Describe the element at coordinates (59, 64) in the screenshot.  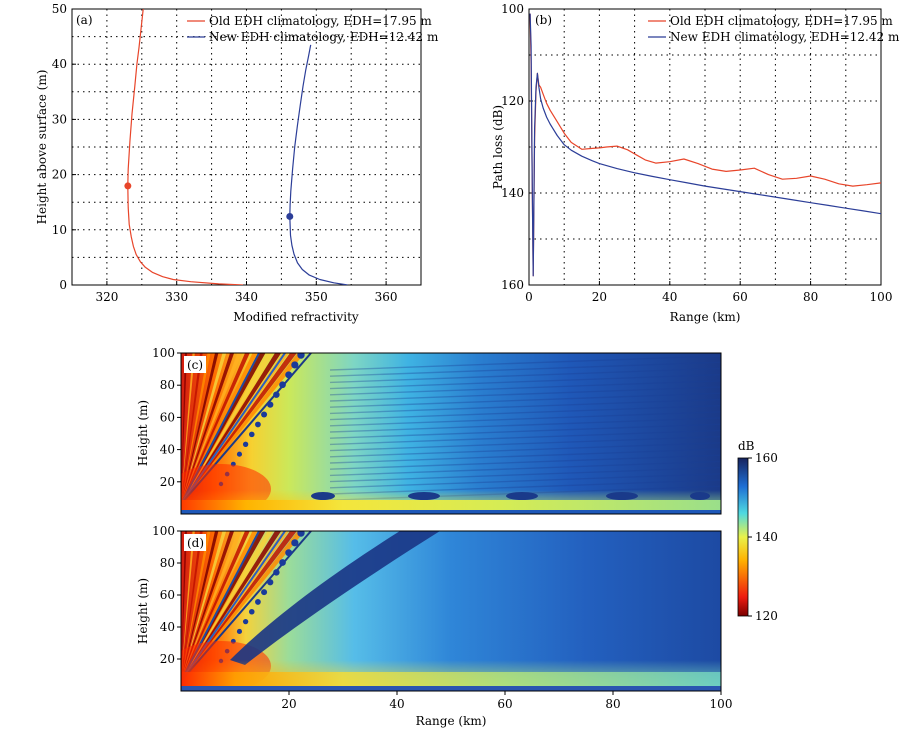
I see `panel-a-ytick-label-4: 40` at that location.